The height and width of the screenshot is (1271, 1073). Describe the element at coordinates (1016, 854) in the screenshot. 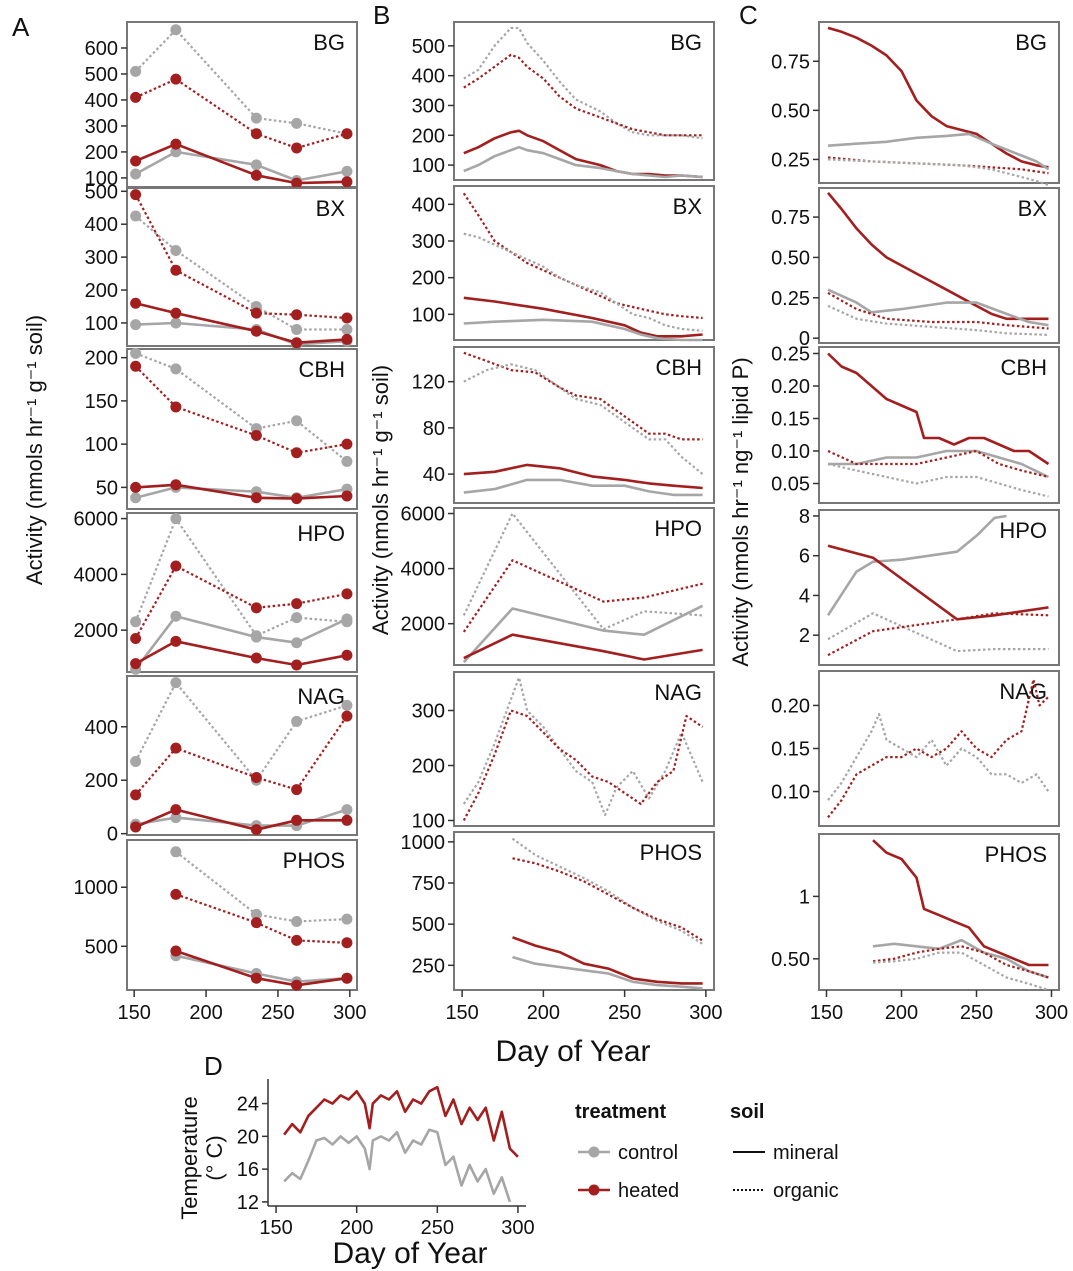

I see `facet-label: PHOS` at that location.